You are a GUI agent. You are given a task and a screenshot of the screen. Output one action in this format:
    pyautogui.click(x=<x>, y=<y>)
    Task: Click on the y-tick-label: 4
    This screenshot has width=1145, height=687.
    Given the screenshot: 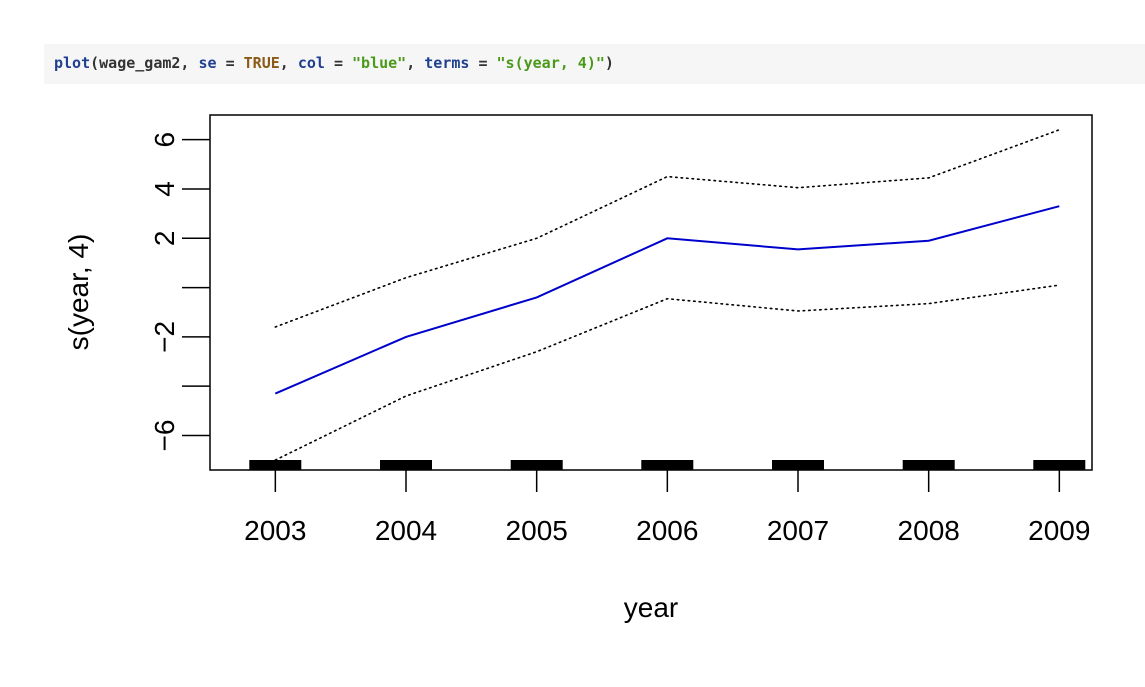 What is the action you would take?
    pyautogui.click(x=164, y=189)
    